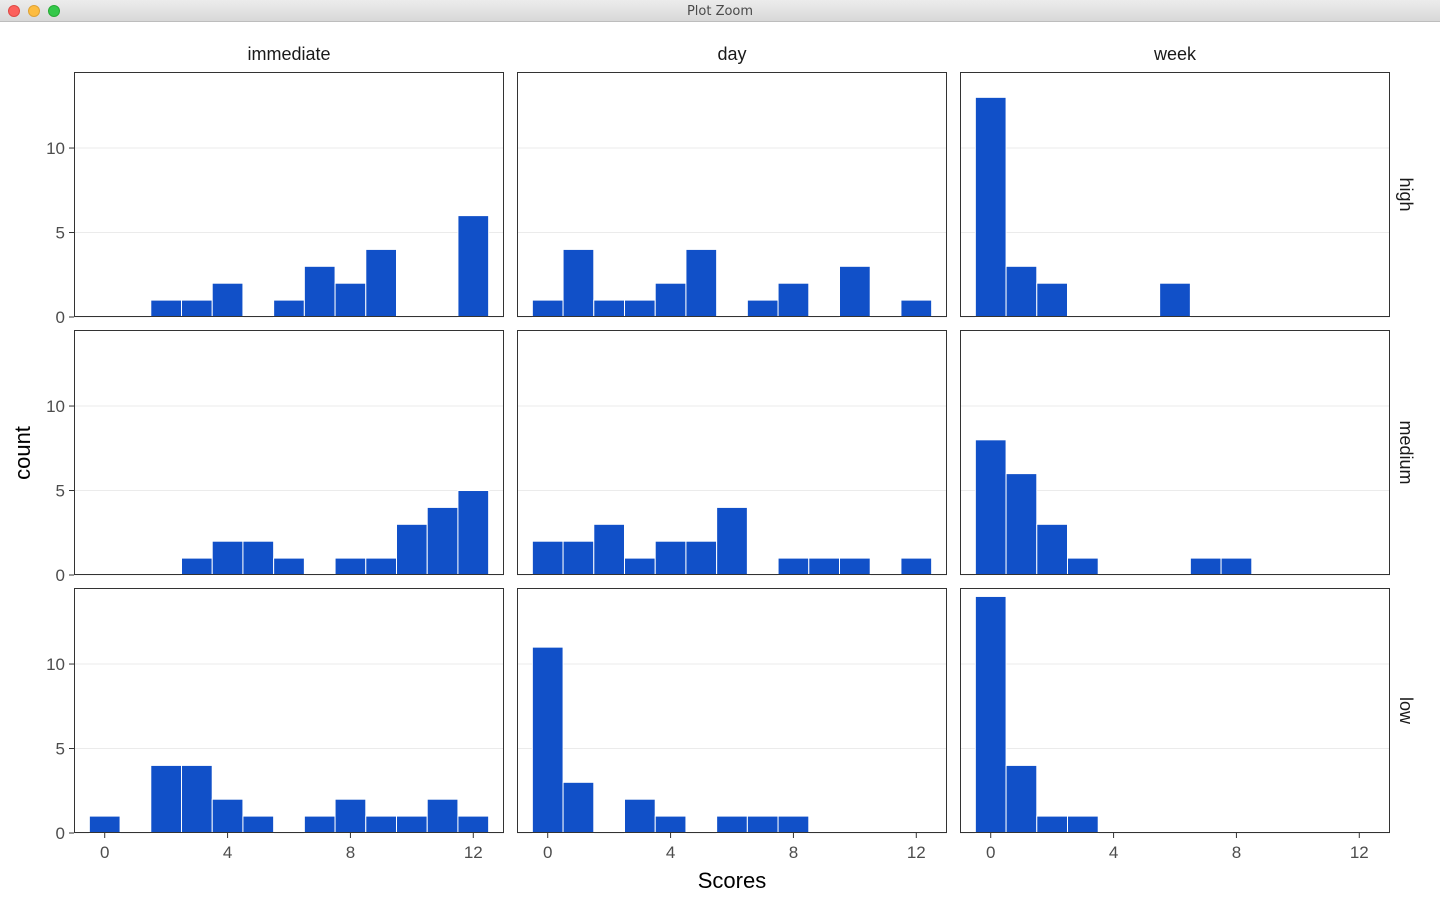 This screenshot has height=900, width=1440. Describe the element at coordinates (1175, 54) in the screenshot. I see `column-strip-label-week: week` at that location.